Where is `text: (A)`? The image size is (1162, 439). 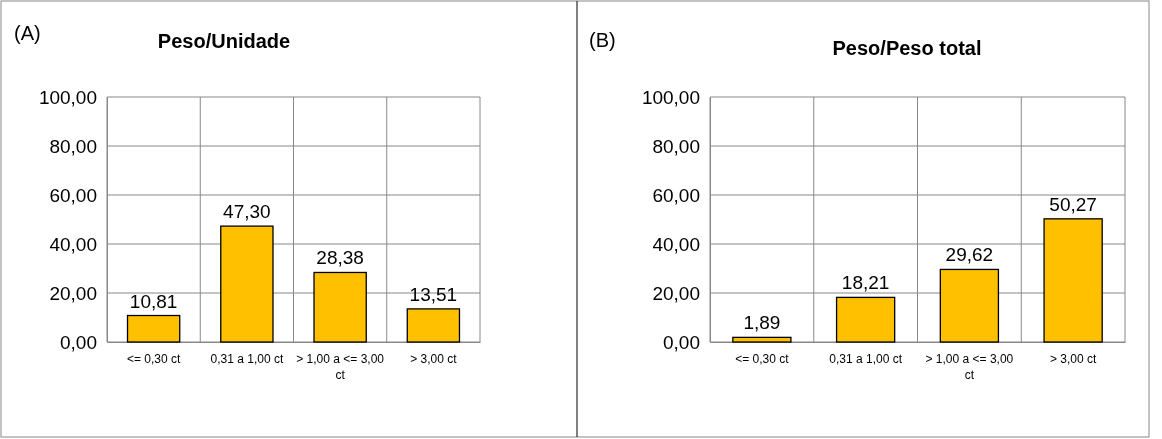
text: (A) is located at coordinates (27, 33).